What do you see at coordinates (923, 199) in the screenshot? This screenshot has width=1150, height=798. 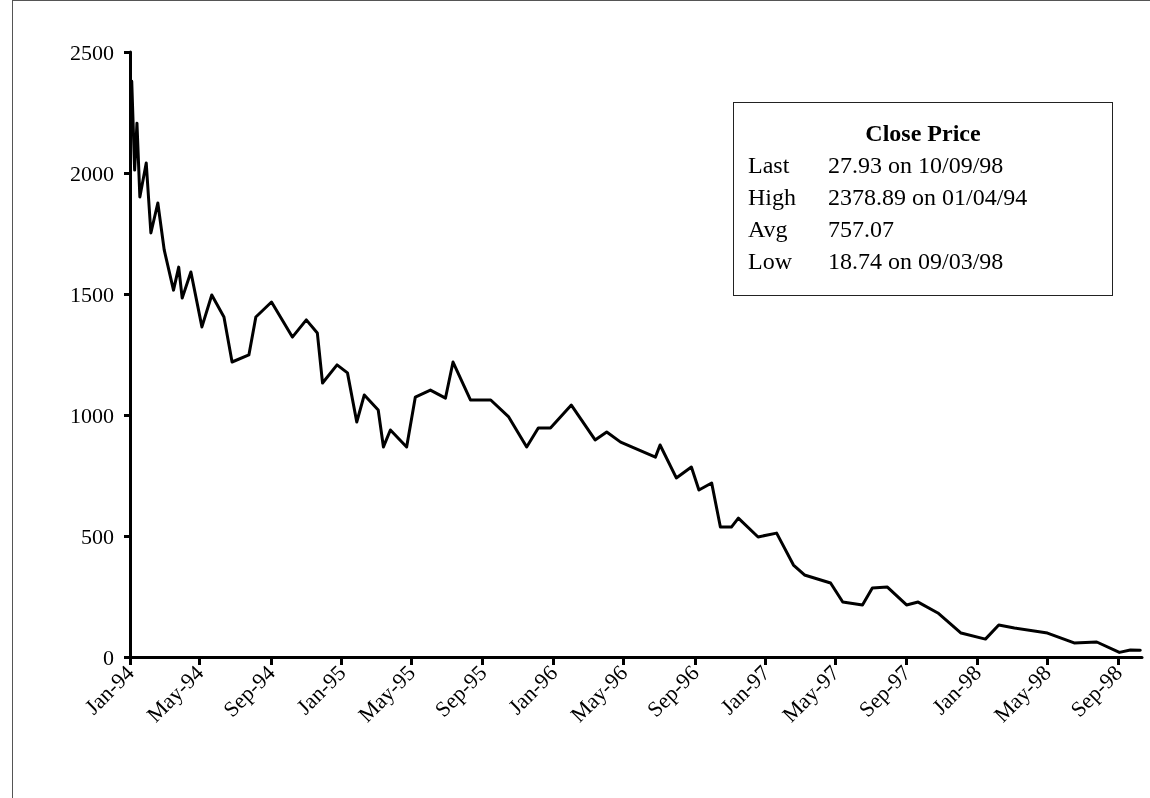 I see `note-box: Close Price Last 27.93 on 10/09/98 High 2378.89 on 01/04/94 Avg 757.07 Low 18.74 on 09/03/98` at bounding box center [923, 199].